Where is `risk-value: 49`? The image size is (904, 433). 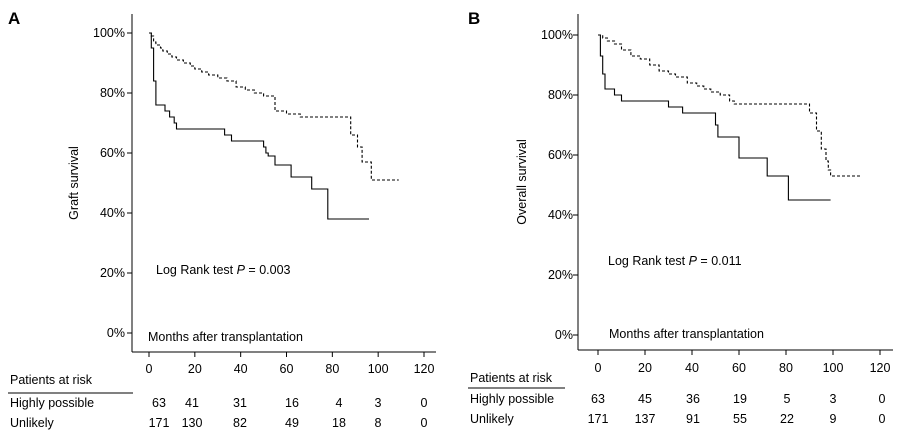
risk-value: 49 is located at coordinates (292, 423).